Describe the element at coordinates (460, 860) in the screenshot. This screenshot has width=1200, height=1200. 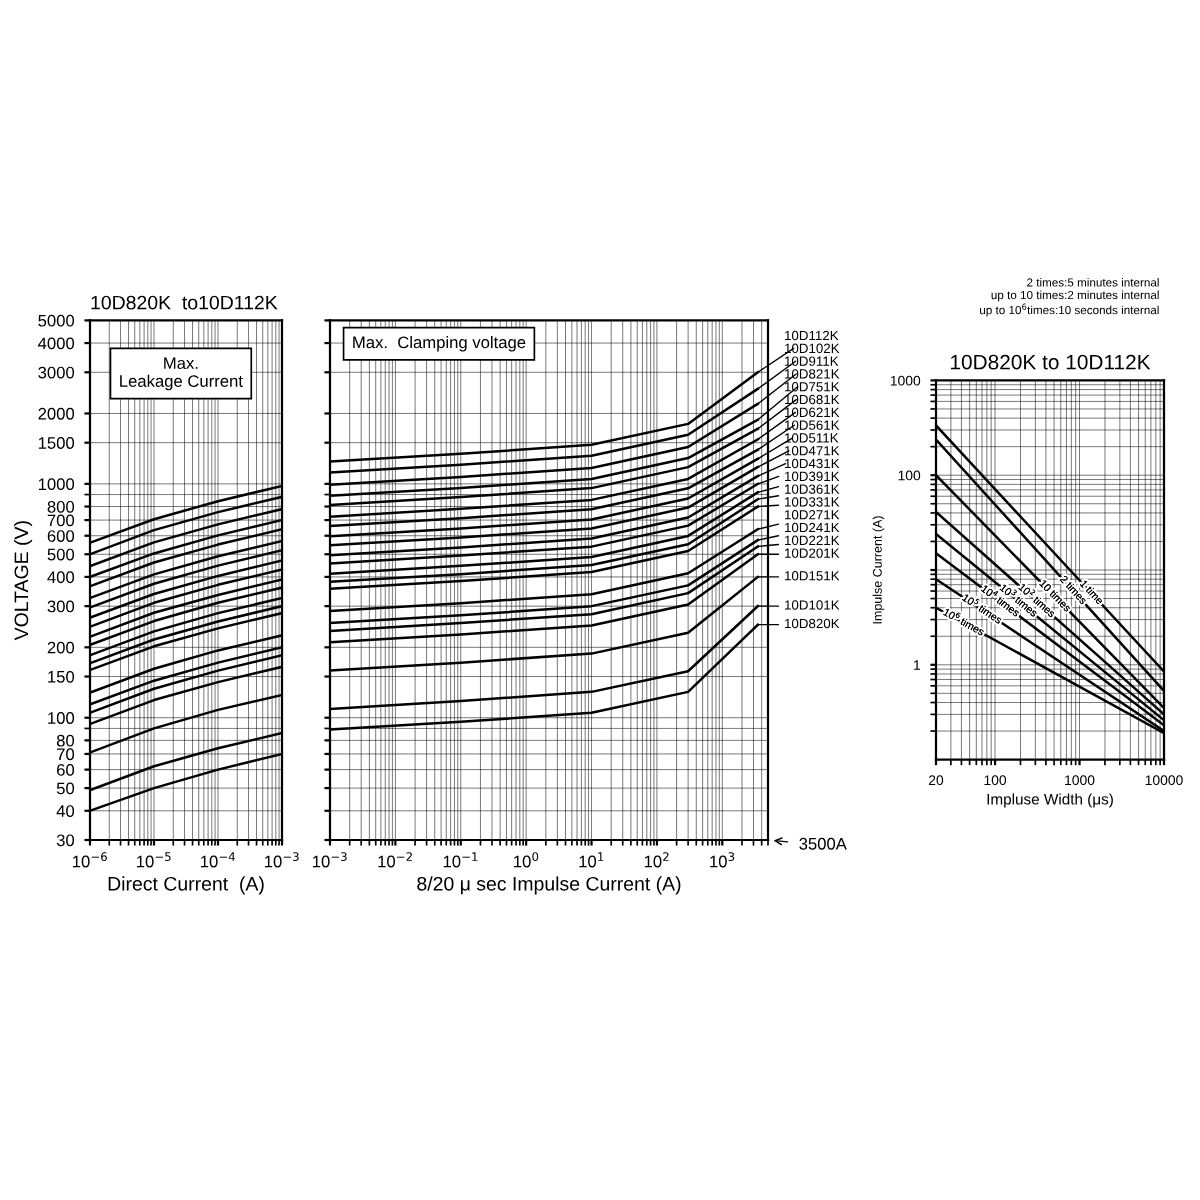
I see `x-tick-label: 10$^{−1}$` at that location.